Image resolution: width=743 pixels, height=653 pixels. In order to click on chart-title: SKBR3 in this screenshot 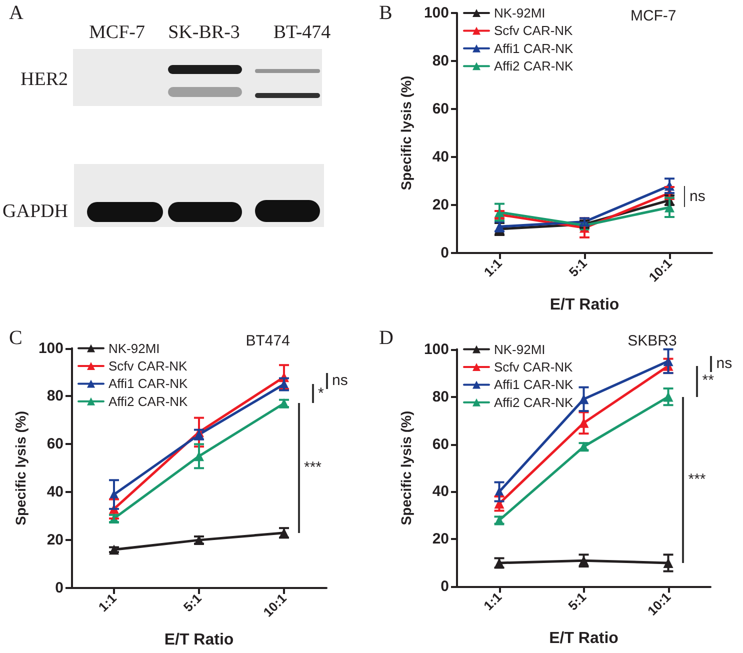, I will do `click(652, 341)`.